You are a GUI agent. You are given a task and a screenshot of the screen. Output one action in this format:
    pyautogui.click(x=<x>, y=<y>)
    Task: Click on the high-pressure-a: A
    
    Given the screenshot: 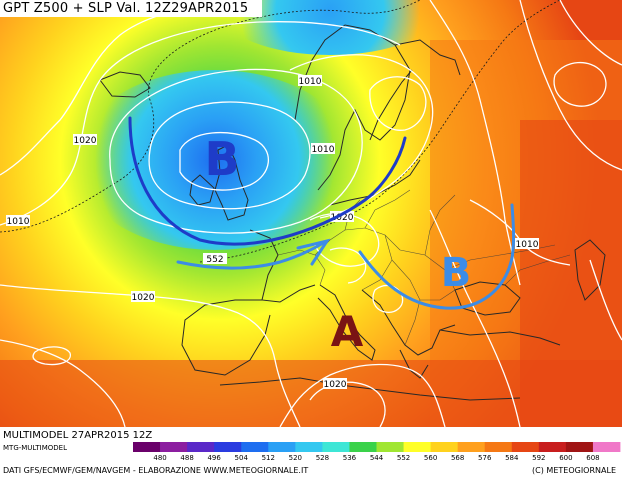 What is the action you would take?
    pyautogui.click(x=347, y=331)
    